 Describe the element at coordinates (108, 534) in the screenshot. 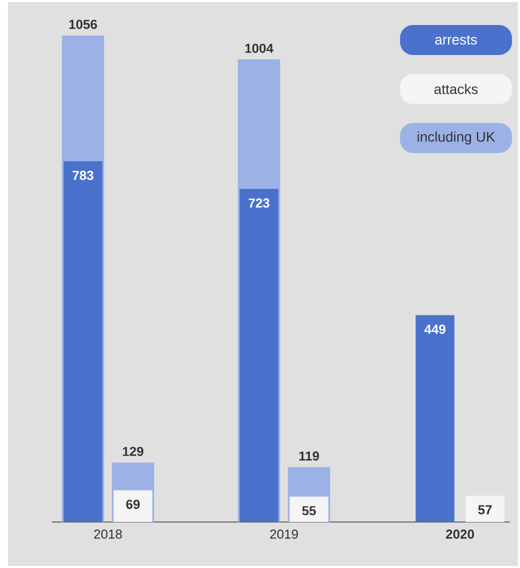

I see `x-tick-label: 2018` at that location.